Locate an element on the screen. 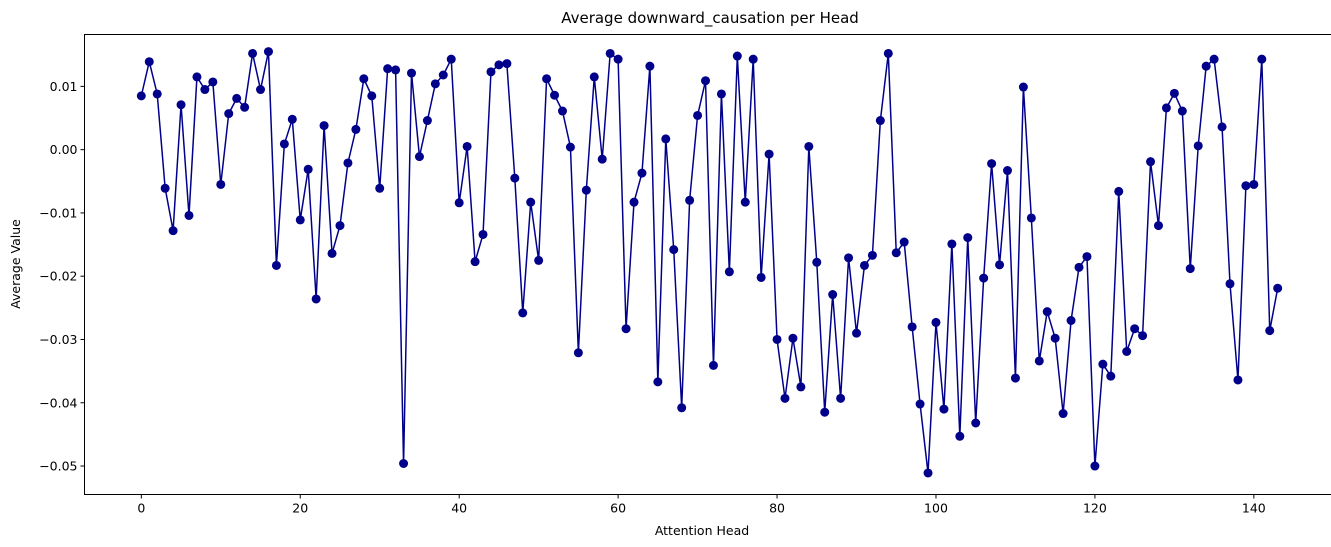 This screenshot has width=1331, height=547. x-tick-label: 0 is located at coordinates (141, 508).